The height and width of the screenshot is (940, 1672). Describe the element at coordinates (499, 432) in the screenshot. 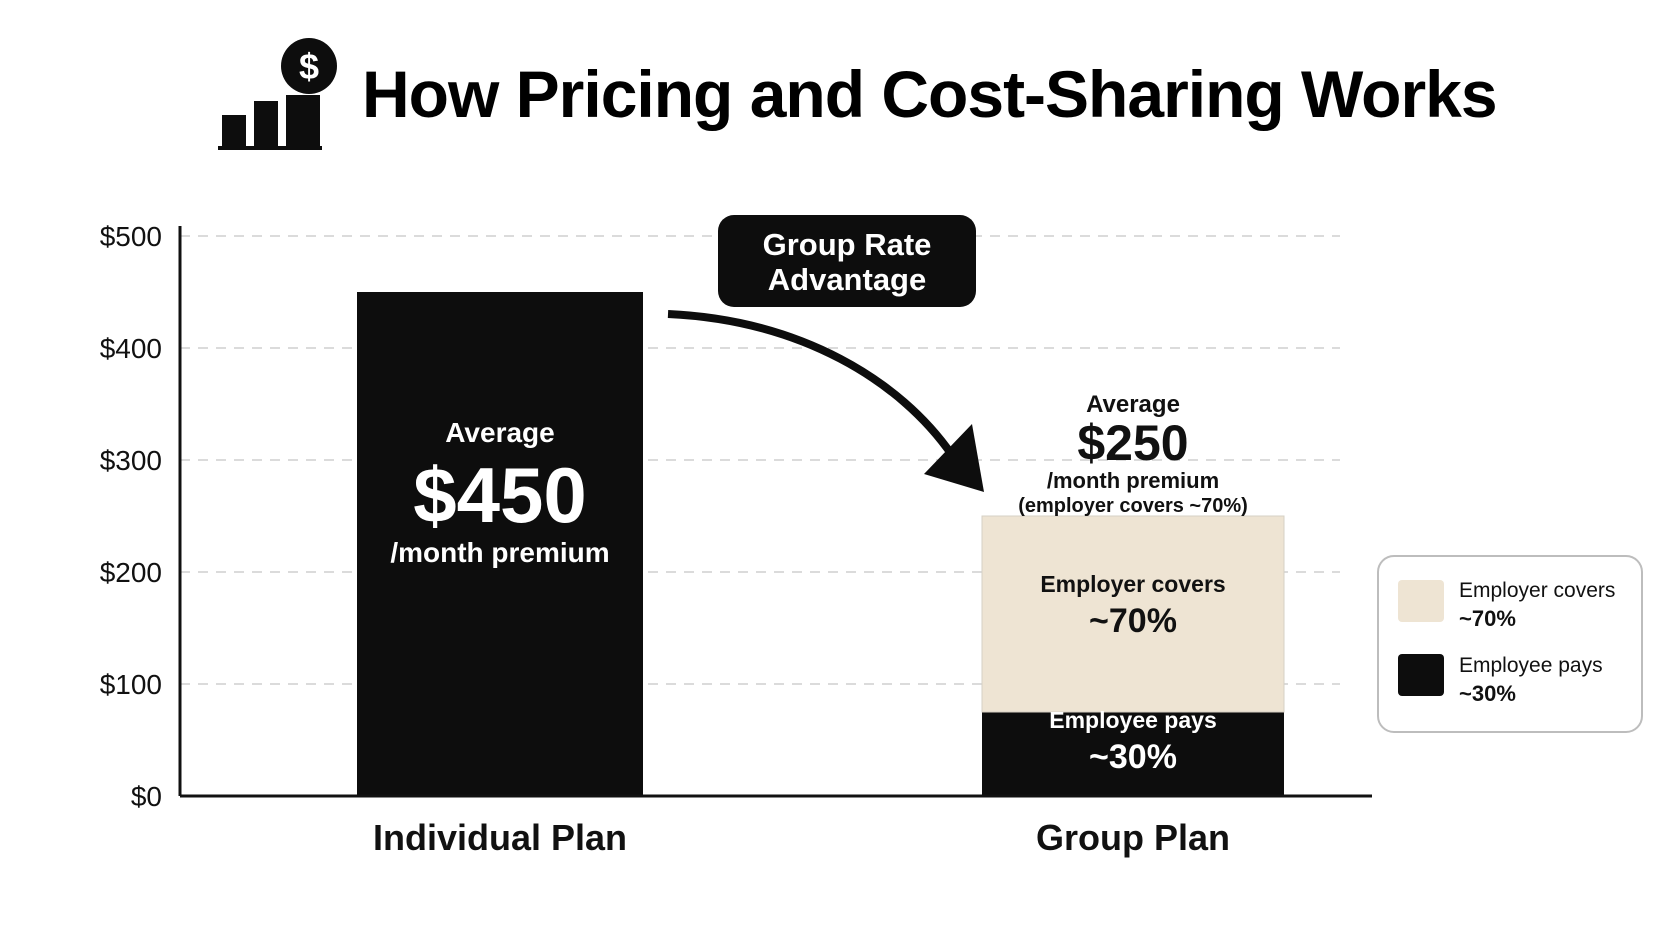

I see `individual-average-label: Average` at that location.